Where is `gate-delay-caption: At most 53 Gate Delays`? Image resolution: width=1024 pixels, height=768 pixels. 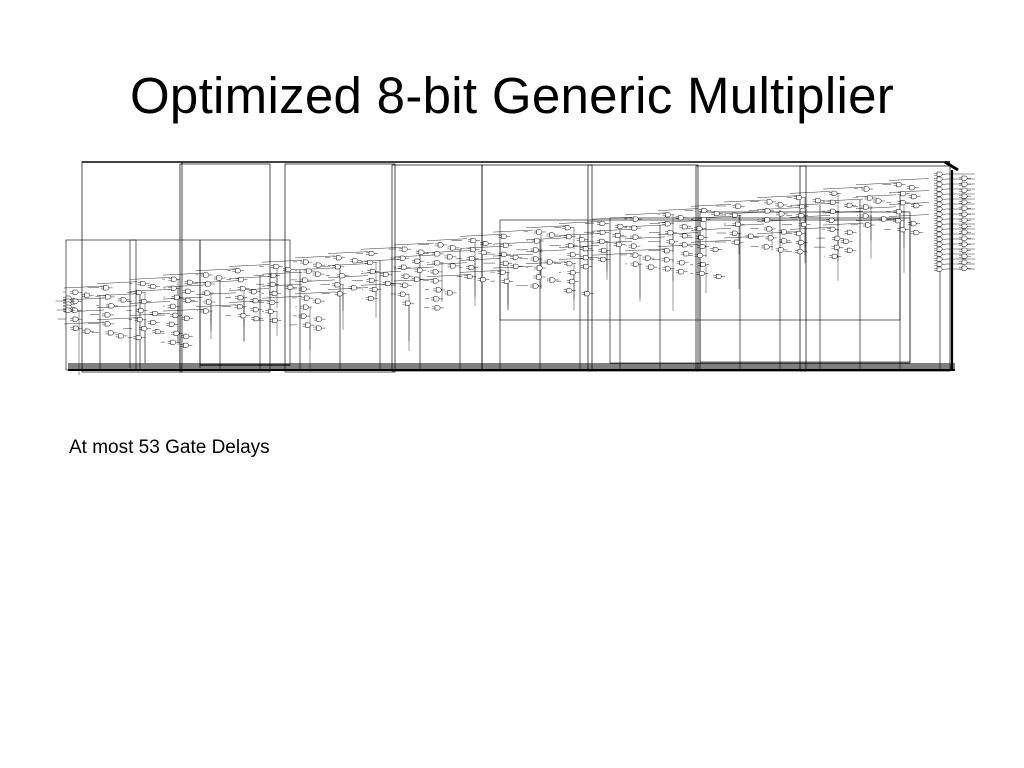
gate-delay-caption: At most 53 Gate Delays is located at coordinates (169, 447).